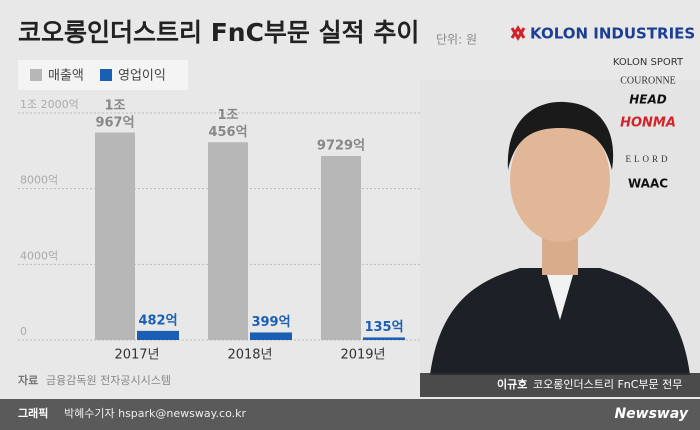 Image resolution: width=700 pixels, height=430 pixels. I want to click on value-label: 135억, so click(383, 327).